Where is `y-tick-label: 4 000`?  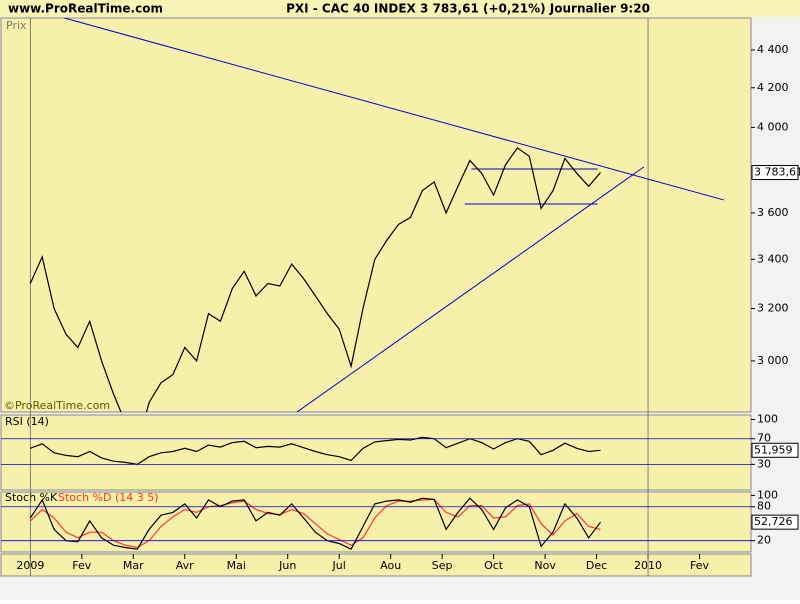 y-tick-label: 4 000 is located at coordinates (773, 126).